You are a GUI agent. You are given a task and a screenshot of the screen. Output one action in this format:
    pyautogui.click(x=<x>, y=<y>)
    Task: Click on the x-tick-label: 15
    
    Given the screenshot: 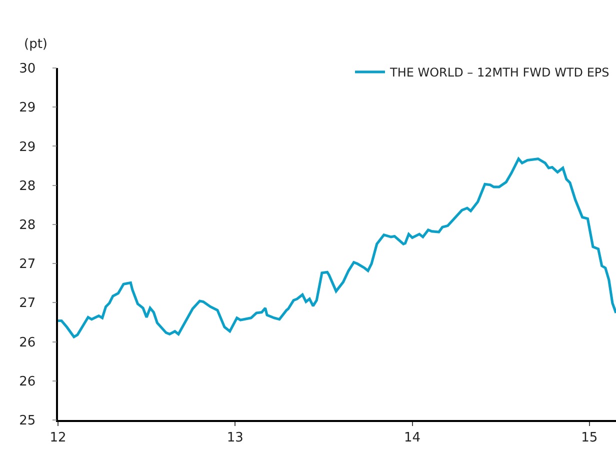 What is the action you would take?
    pyautogui.click(x=589, y=438)
    